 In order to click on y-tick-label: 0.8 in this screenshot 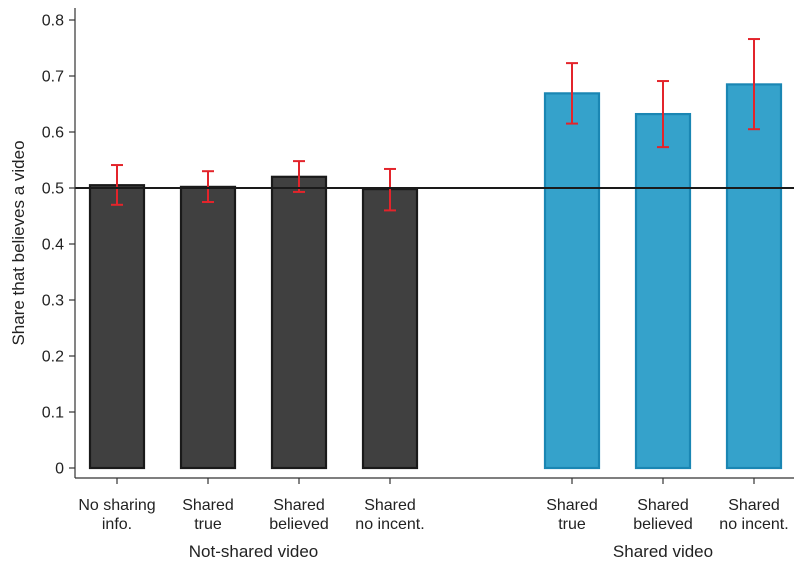, I will do `click(53, 21)`.